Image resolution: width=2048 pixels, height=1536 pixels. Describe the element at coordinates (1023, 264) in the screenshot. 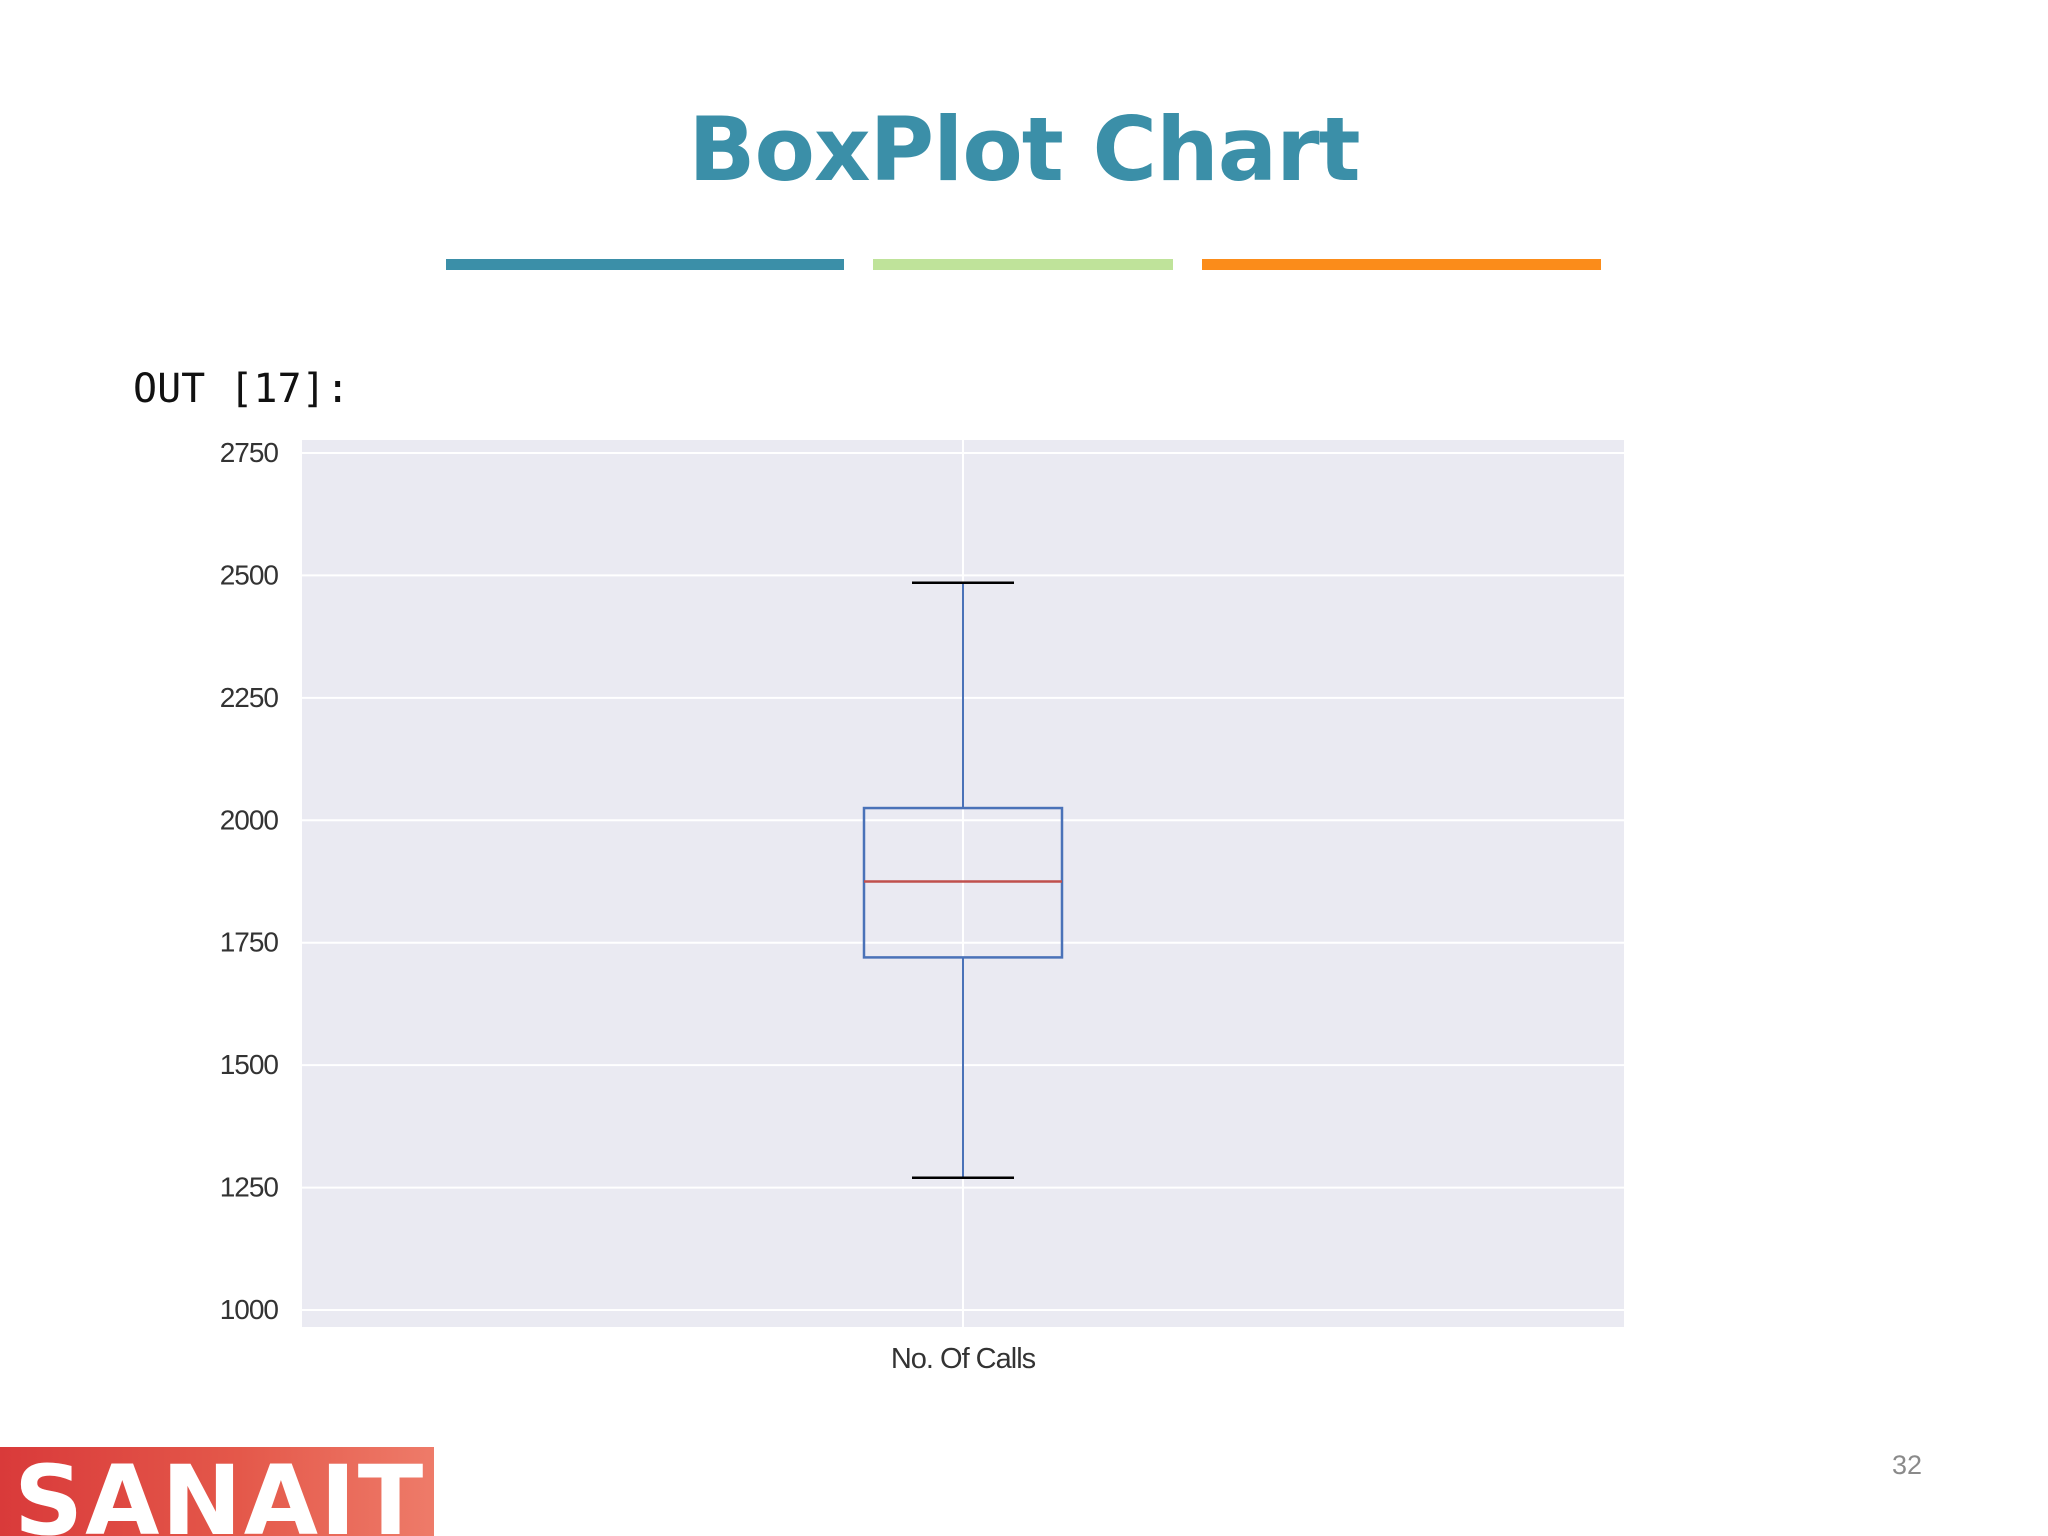

I see `divider-bar-green` at that location.